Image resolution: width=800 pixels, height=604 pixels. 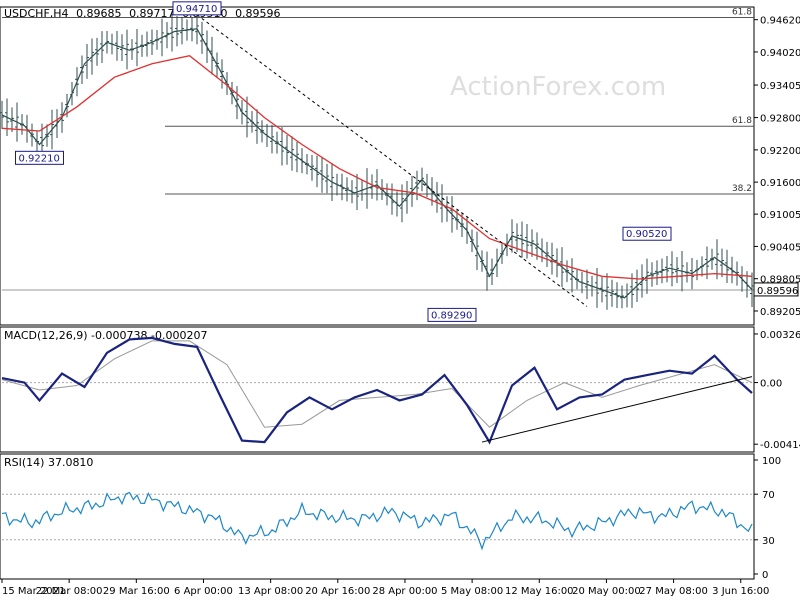 What do you see at coordinates (48, 462) in the screenshot?
I see `rsi-label: RSI(14) 37.0810` at bounding box center [48, 462].